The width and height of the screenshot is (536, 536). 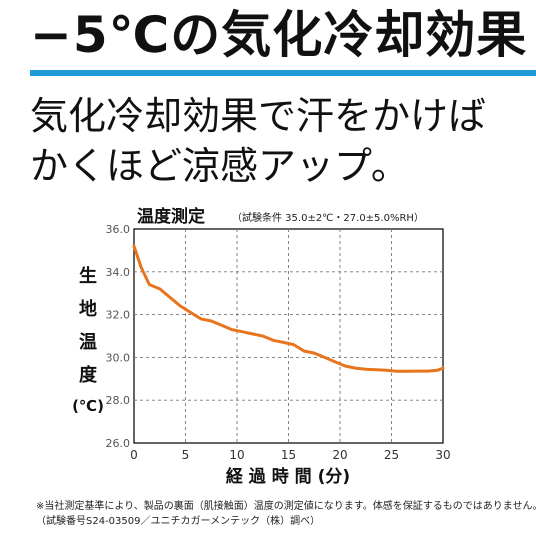 I want to click on series-line, so click(x=288, y=308).